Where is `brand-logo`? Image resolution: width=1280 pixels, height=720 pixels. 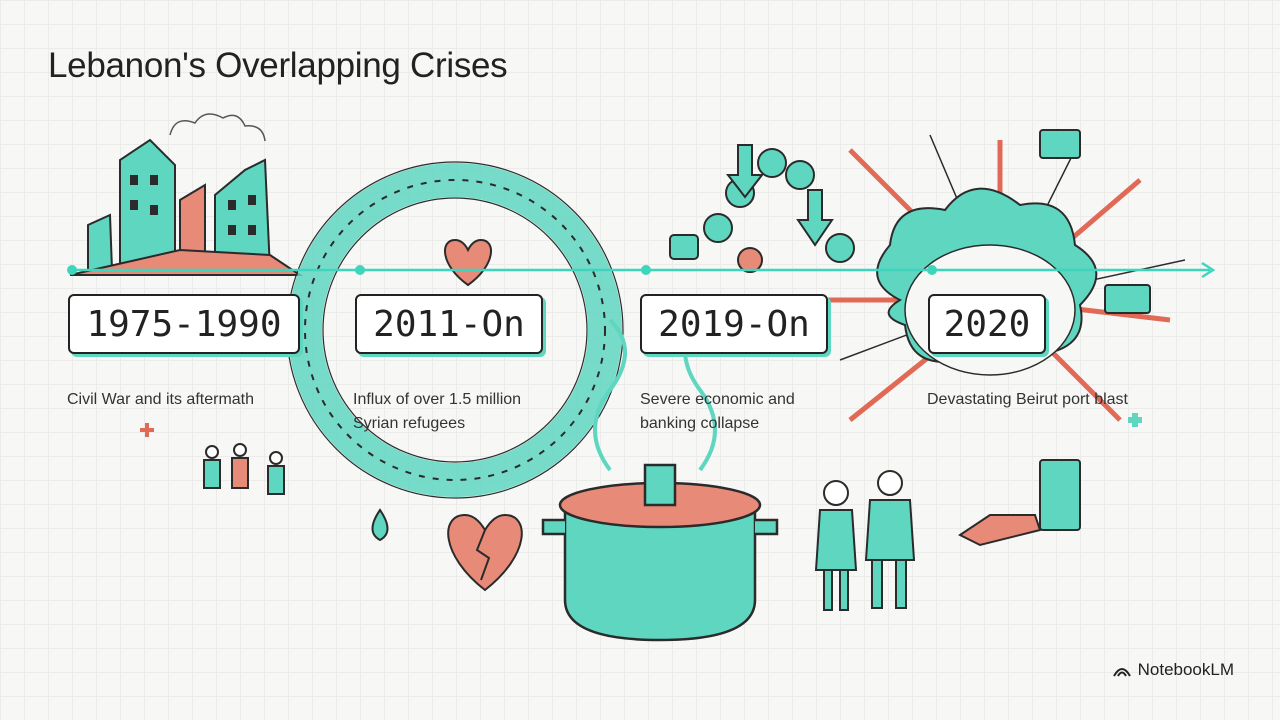
brand-logo is located at coordinates (1121, 672).